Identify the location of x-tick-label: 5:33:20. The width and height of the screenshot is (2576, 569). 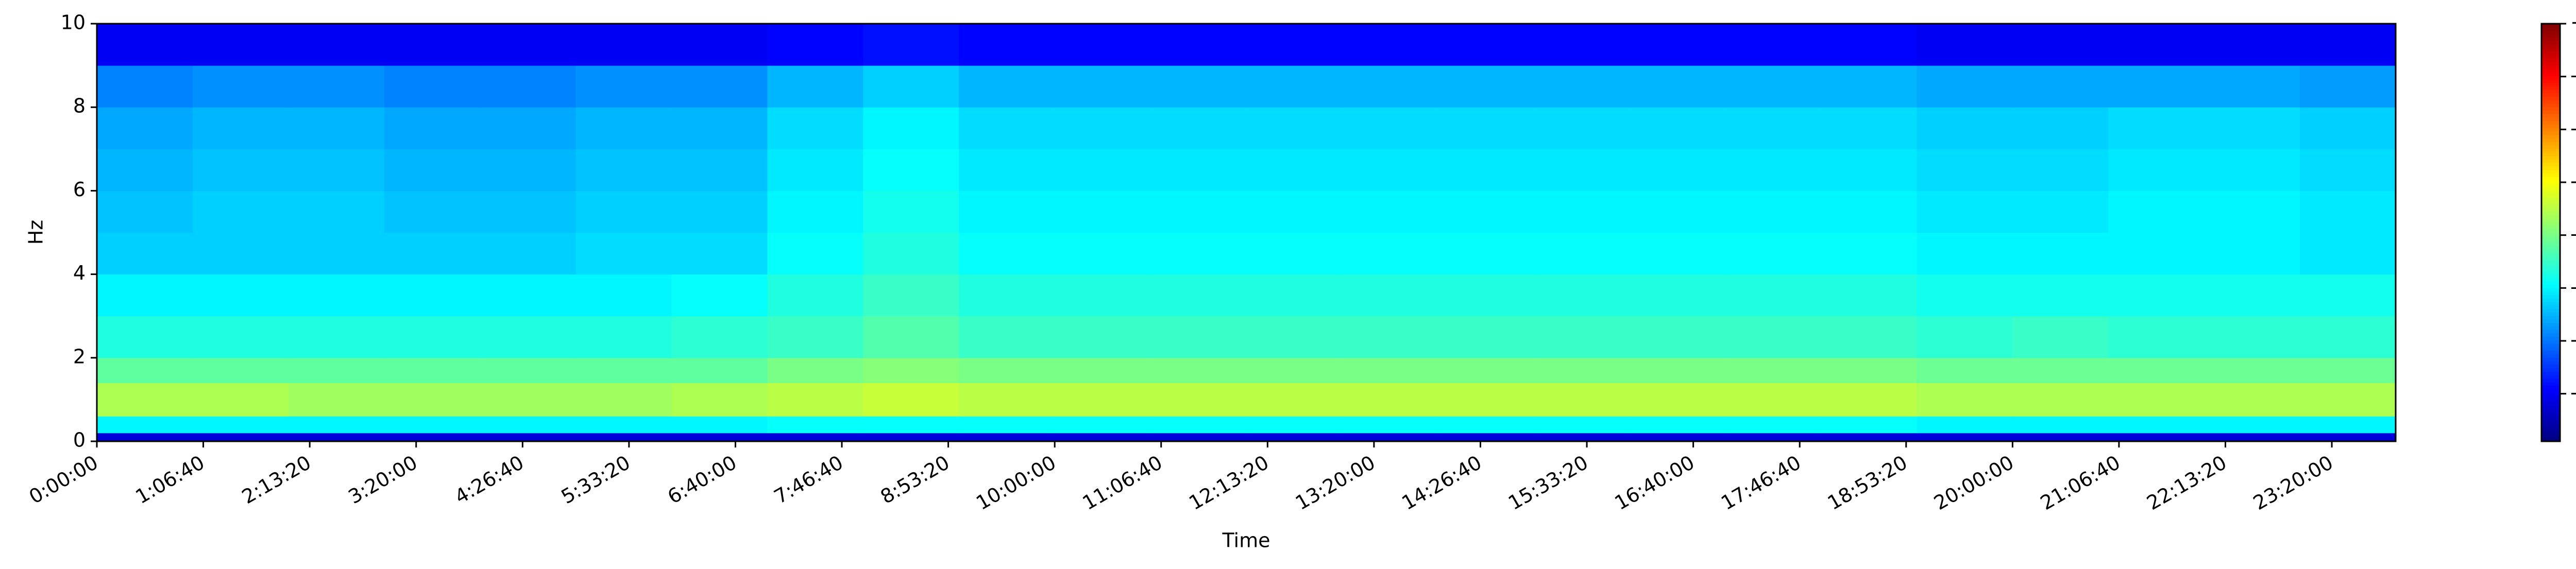
(595, 479).